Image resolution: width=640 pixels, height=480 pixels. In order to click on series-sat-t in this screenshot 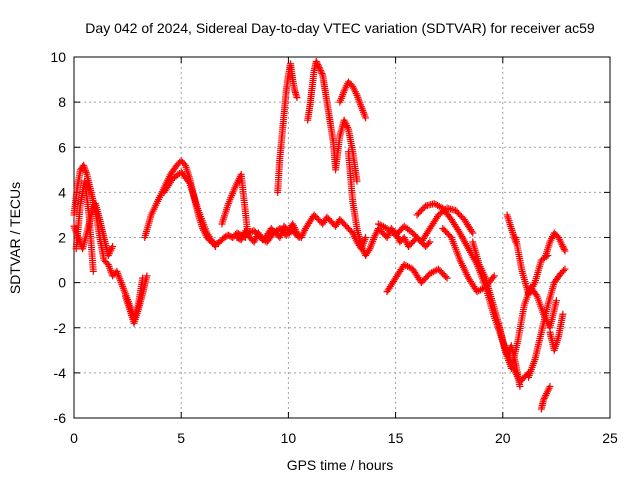, I will do `click(532, 266)`.